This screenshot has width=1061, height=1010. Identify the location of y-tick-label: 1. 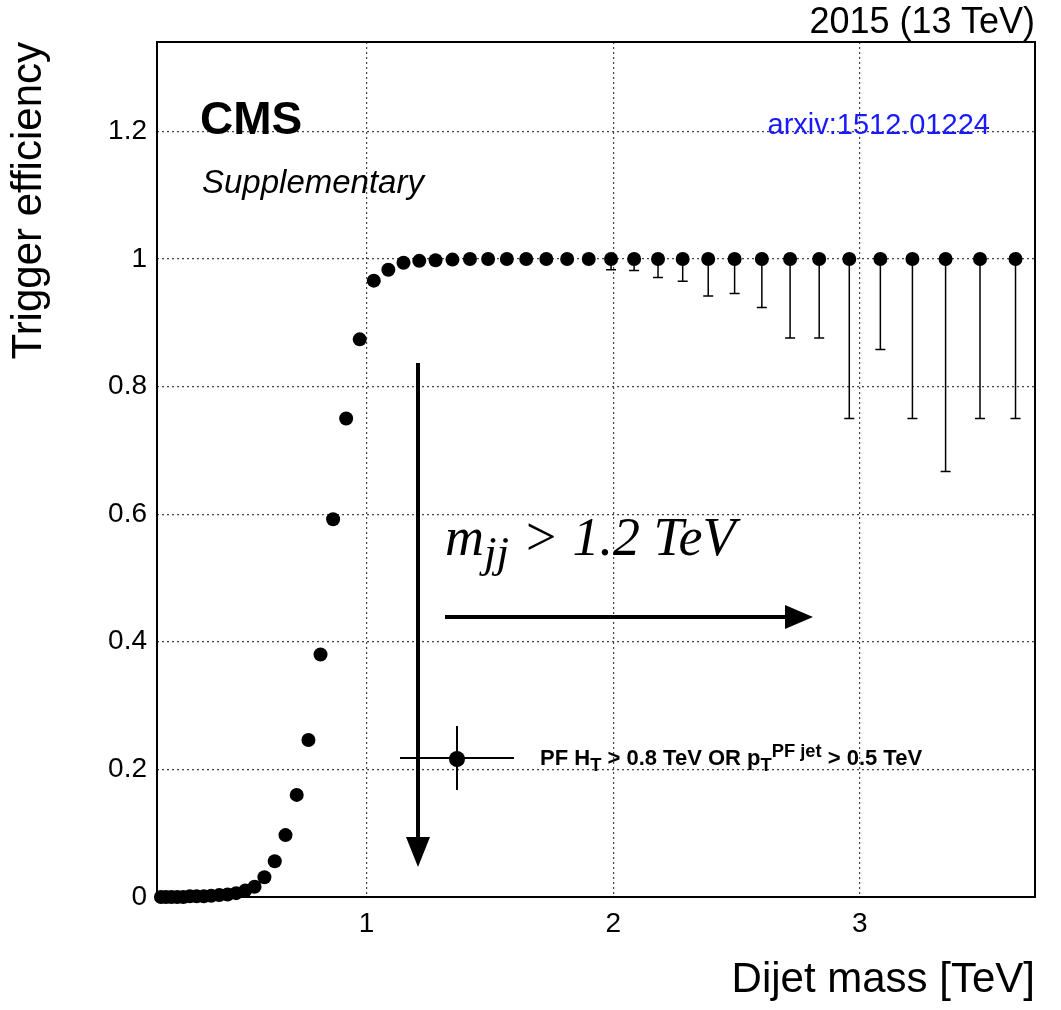
(139, 257).